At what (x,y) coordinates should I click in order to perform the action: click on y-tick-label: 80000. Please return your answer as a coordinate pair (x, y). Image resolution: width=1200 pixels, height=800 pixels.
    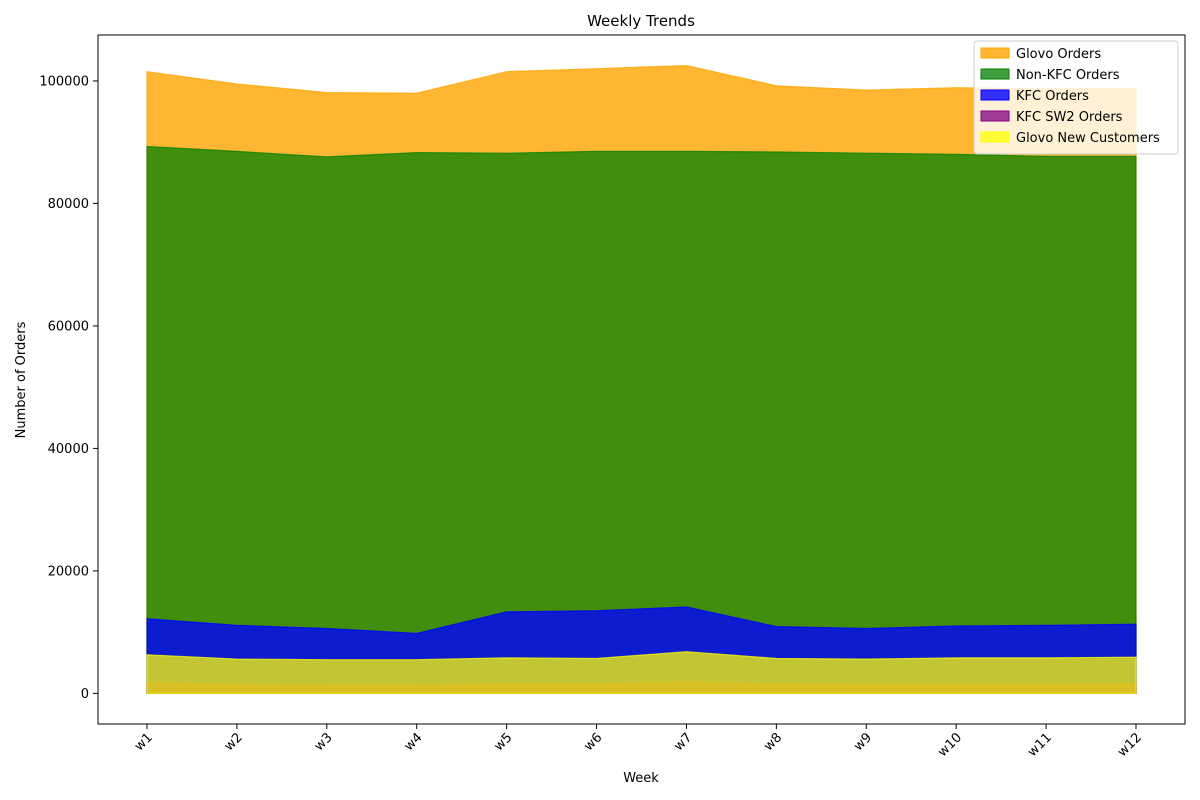
    Looking at the image, I should click on (68, 204).